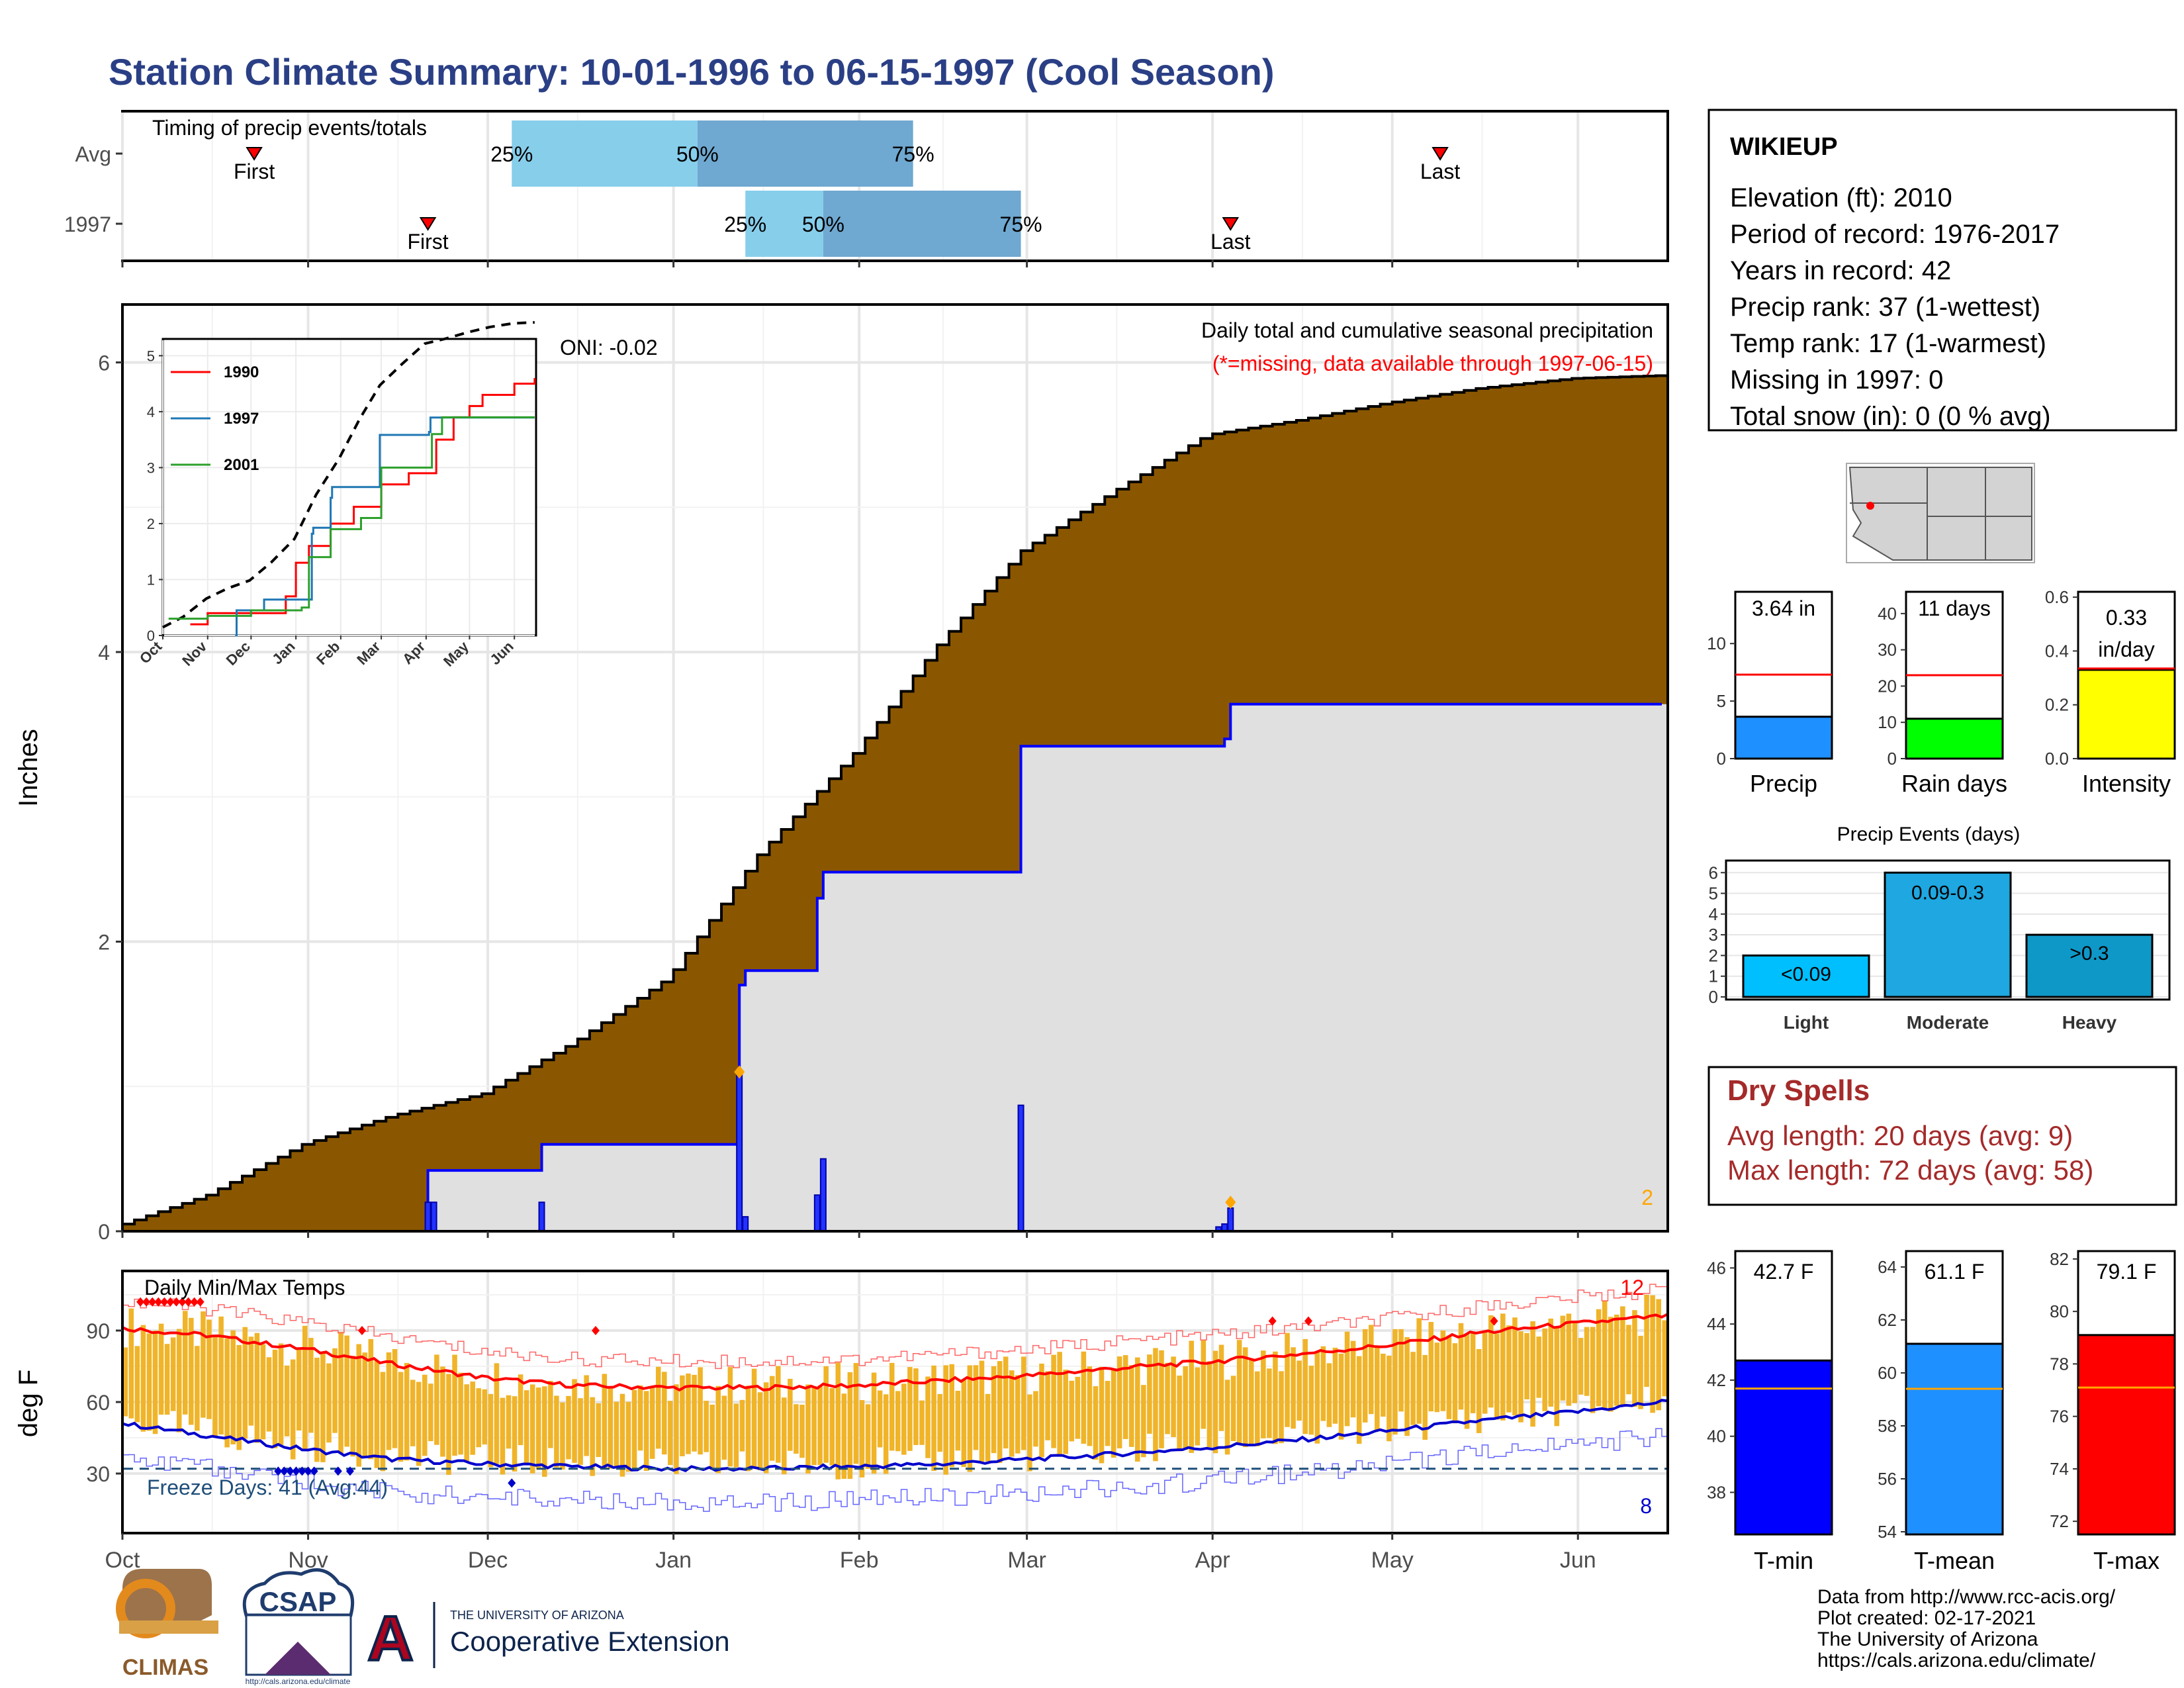  What do you see at coordinates (1213, 1560) in the screenshot?
I see `month-label-Apr: Apr` at bounding box center [1213, 1560].